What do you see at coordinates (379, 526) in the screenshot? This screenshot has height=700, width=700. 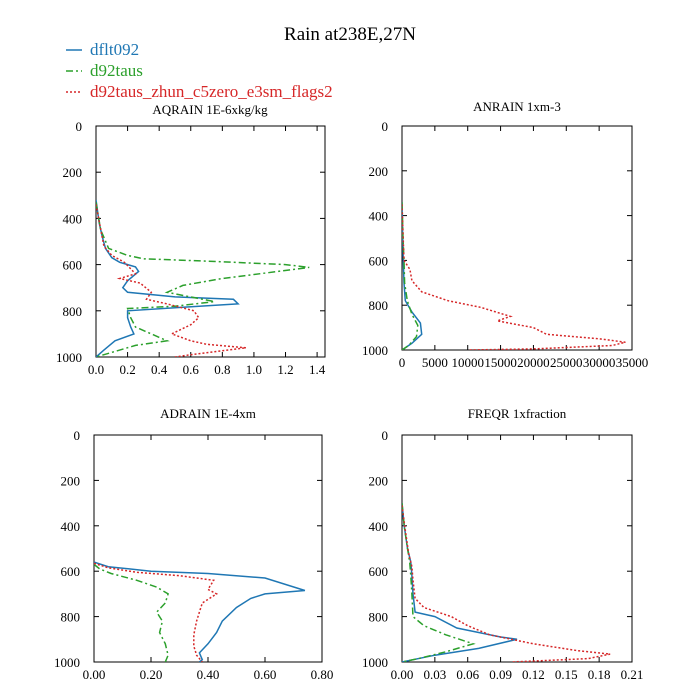 I see `panel-4-ytick-label-2: 400` at bounding box center [379, 526].